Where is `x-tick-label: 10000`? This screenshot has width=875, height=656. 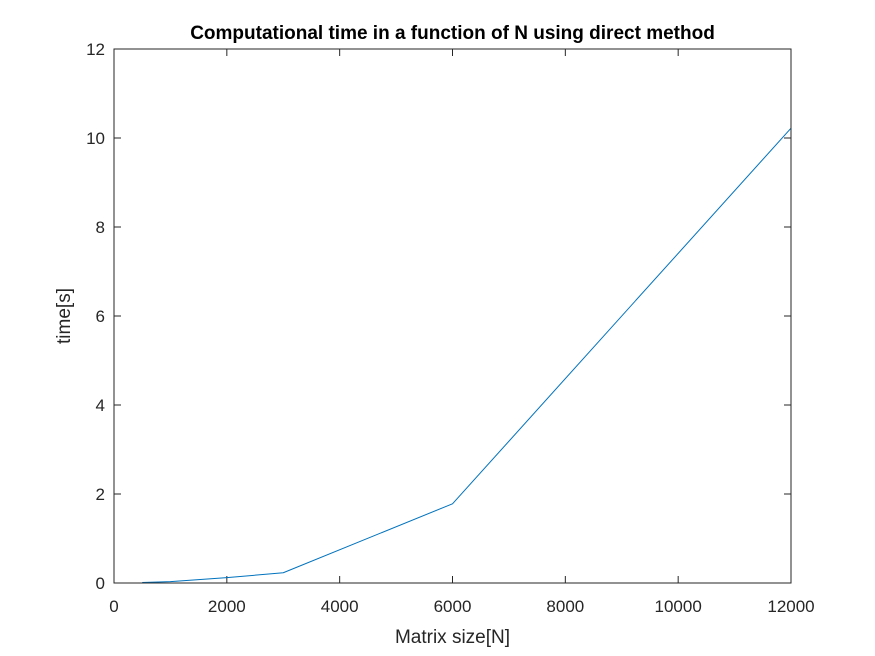
x-tick-label: 10000 is located at coordinates (678, 606).